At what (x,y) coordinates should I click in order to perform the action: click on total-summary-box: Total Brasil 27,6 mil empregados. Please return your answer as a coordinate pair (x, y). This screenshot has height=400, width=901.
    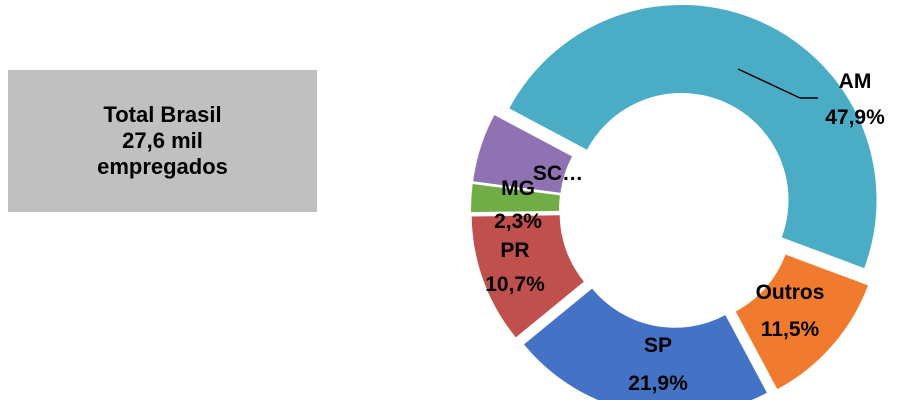
    Looking at the image, I should click on (162, 141).